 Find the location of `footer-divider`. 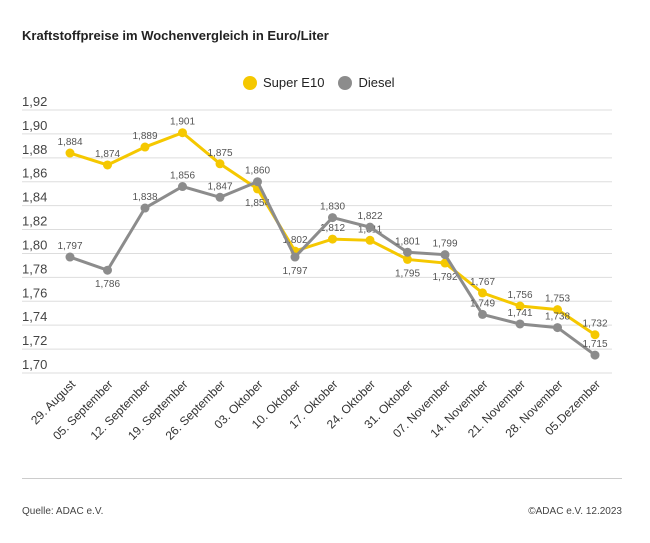

footer-divider is located at coordinates (322, 478).